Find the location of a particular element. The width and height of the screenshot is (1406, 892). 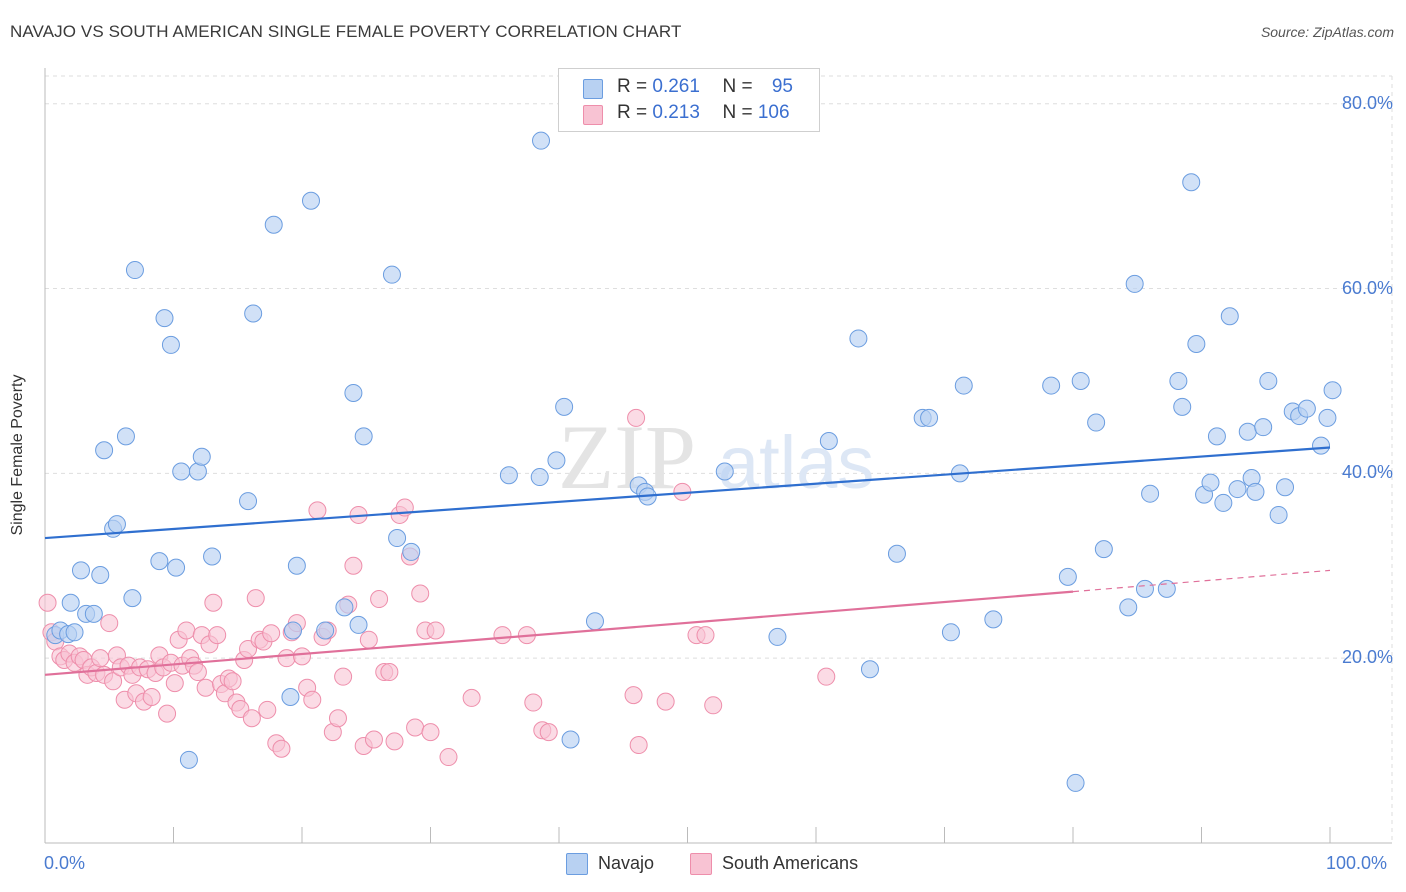

y-tick-label: 80.0% is located at coordinates (1367, 102).